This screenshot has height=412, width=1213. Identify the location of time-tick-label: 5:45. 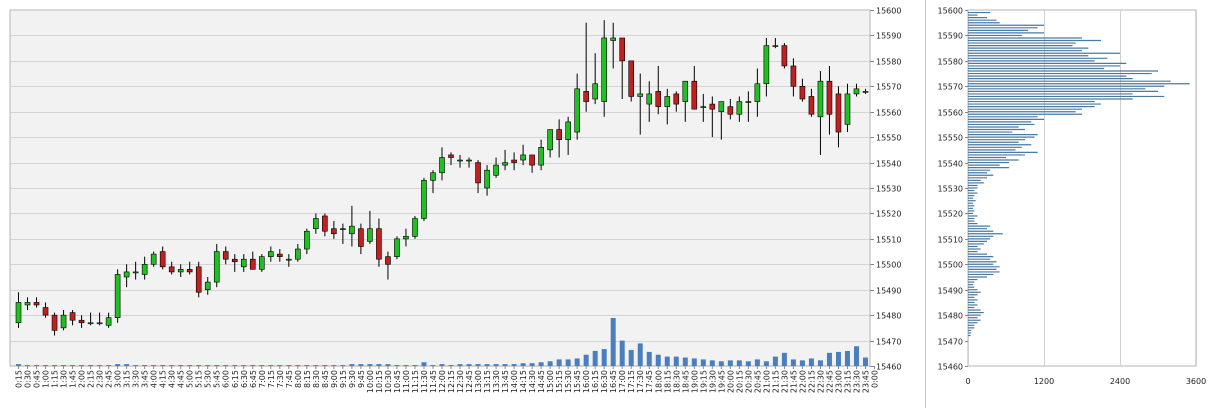
(217, 379).